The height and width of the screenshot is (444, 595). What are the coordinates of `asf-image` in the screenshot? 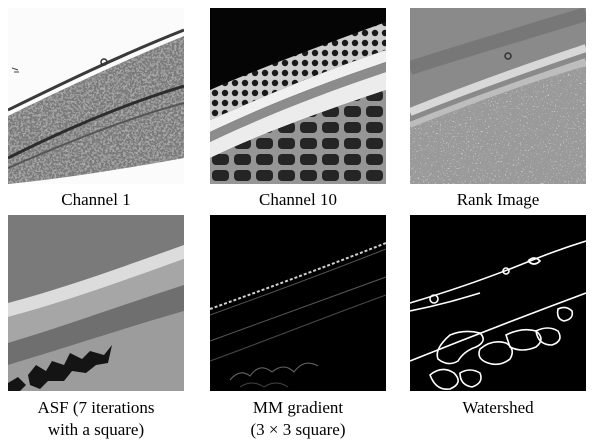 It's located at (96, 303).